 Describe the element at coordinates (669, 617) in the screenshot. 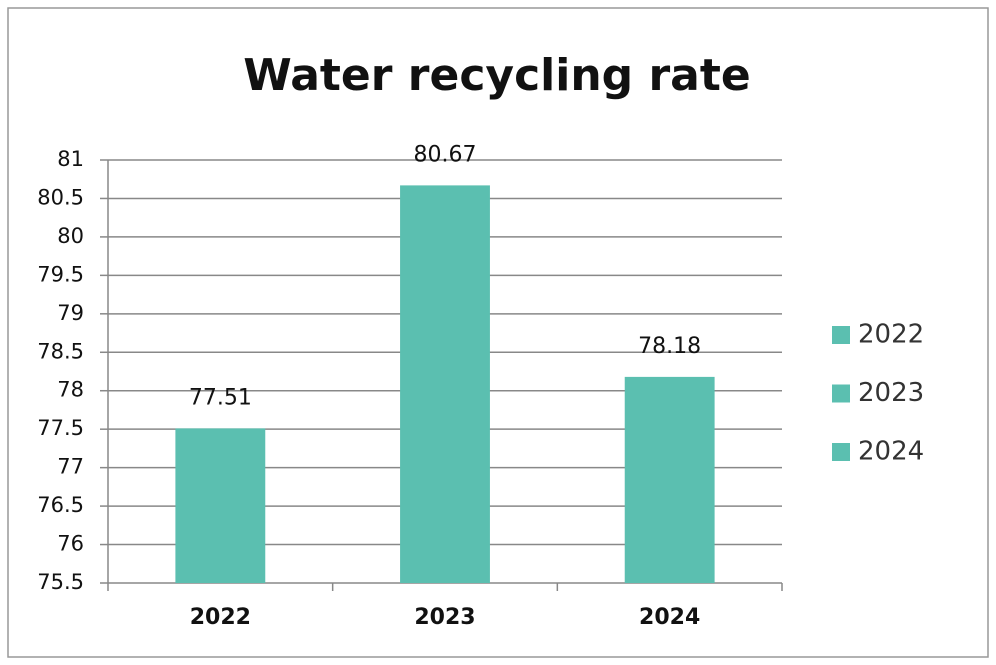

I see `x-tick-label: 2024` at that location.